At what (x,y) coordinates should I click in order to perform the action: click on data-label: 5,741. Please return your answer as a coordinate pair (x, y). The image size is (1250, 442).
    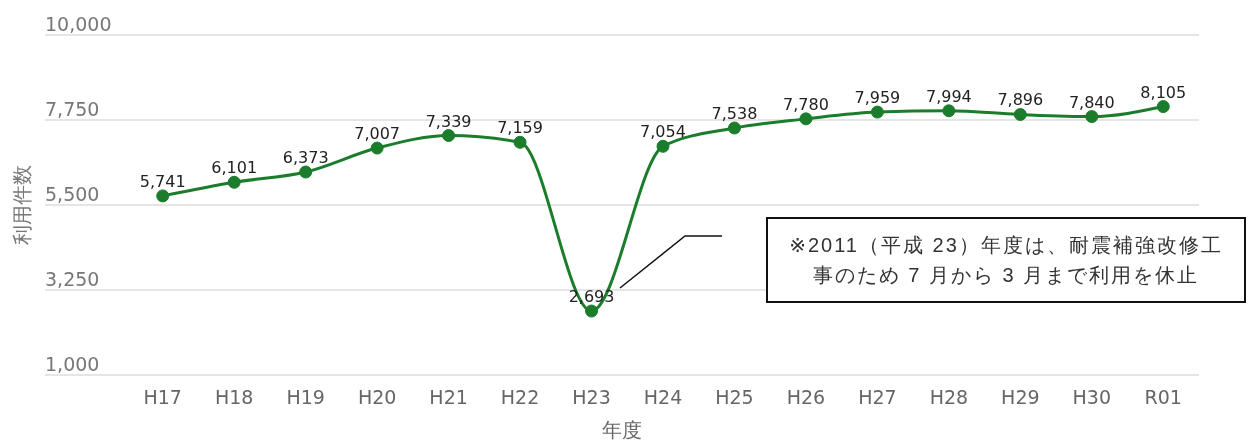
    Looking at the image, I should click on (162, 181).